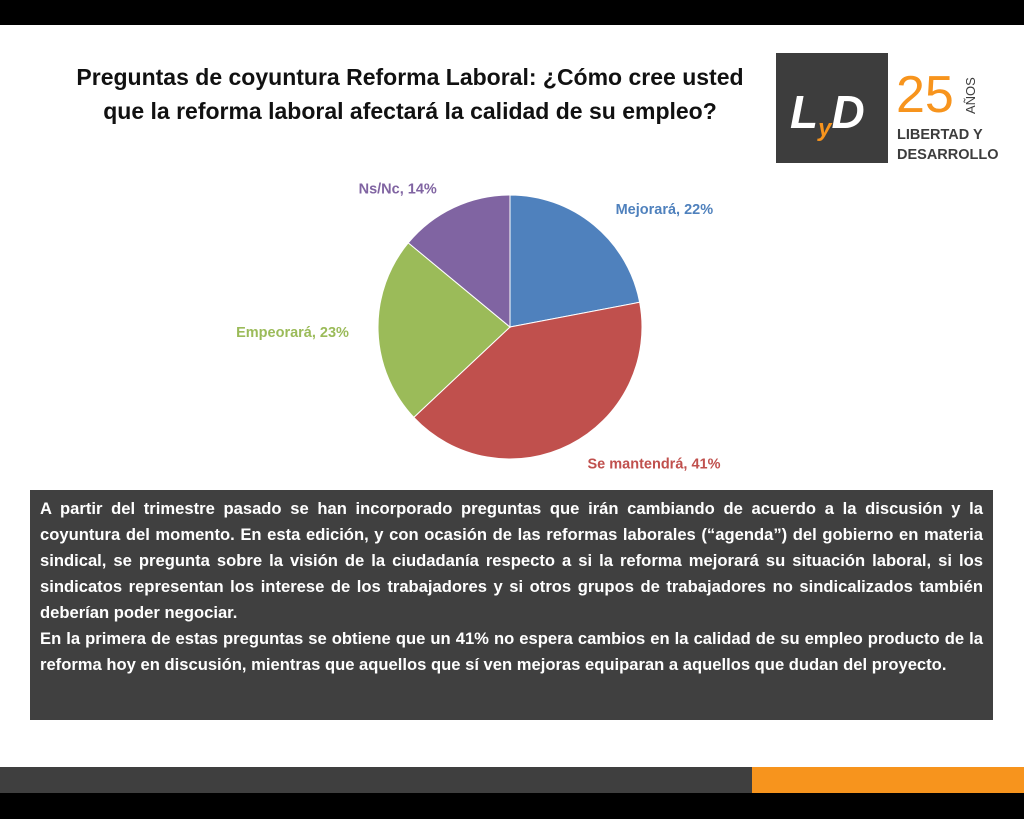 This screenshot has height=819, width=1024. What do you see at coordinates (827, 114) in the screenshot?
I see `logo-mark: LyD` at bounding box center [827, 114].